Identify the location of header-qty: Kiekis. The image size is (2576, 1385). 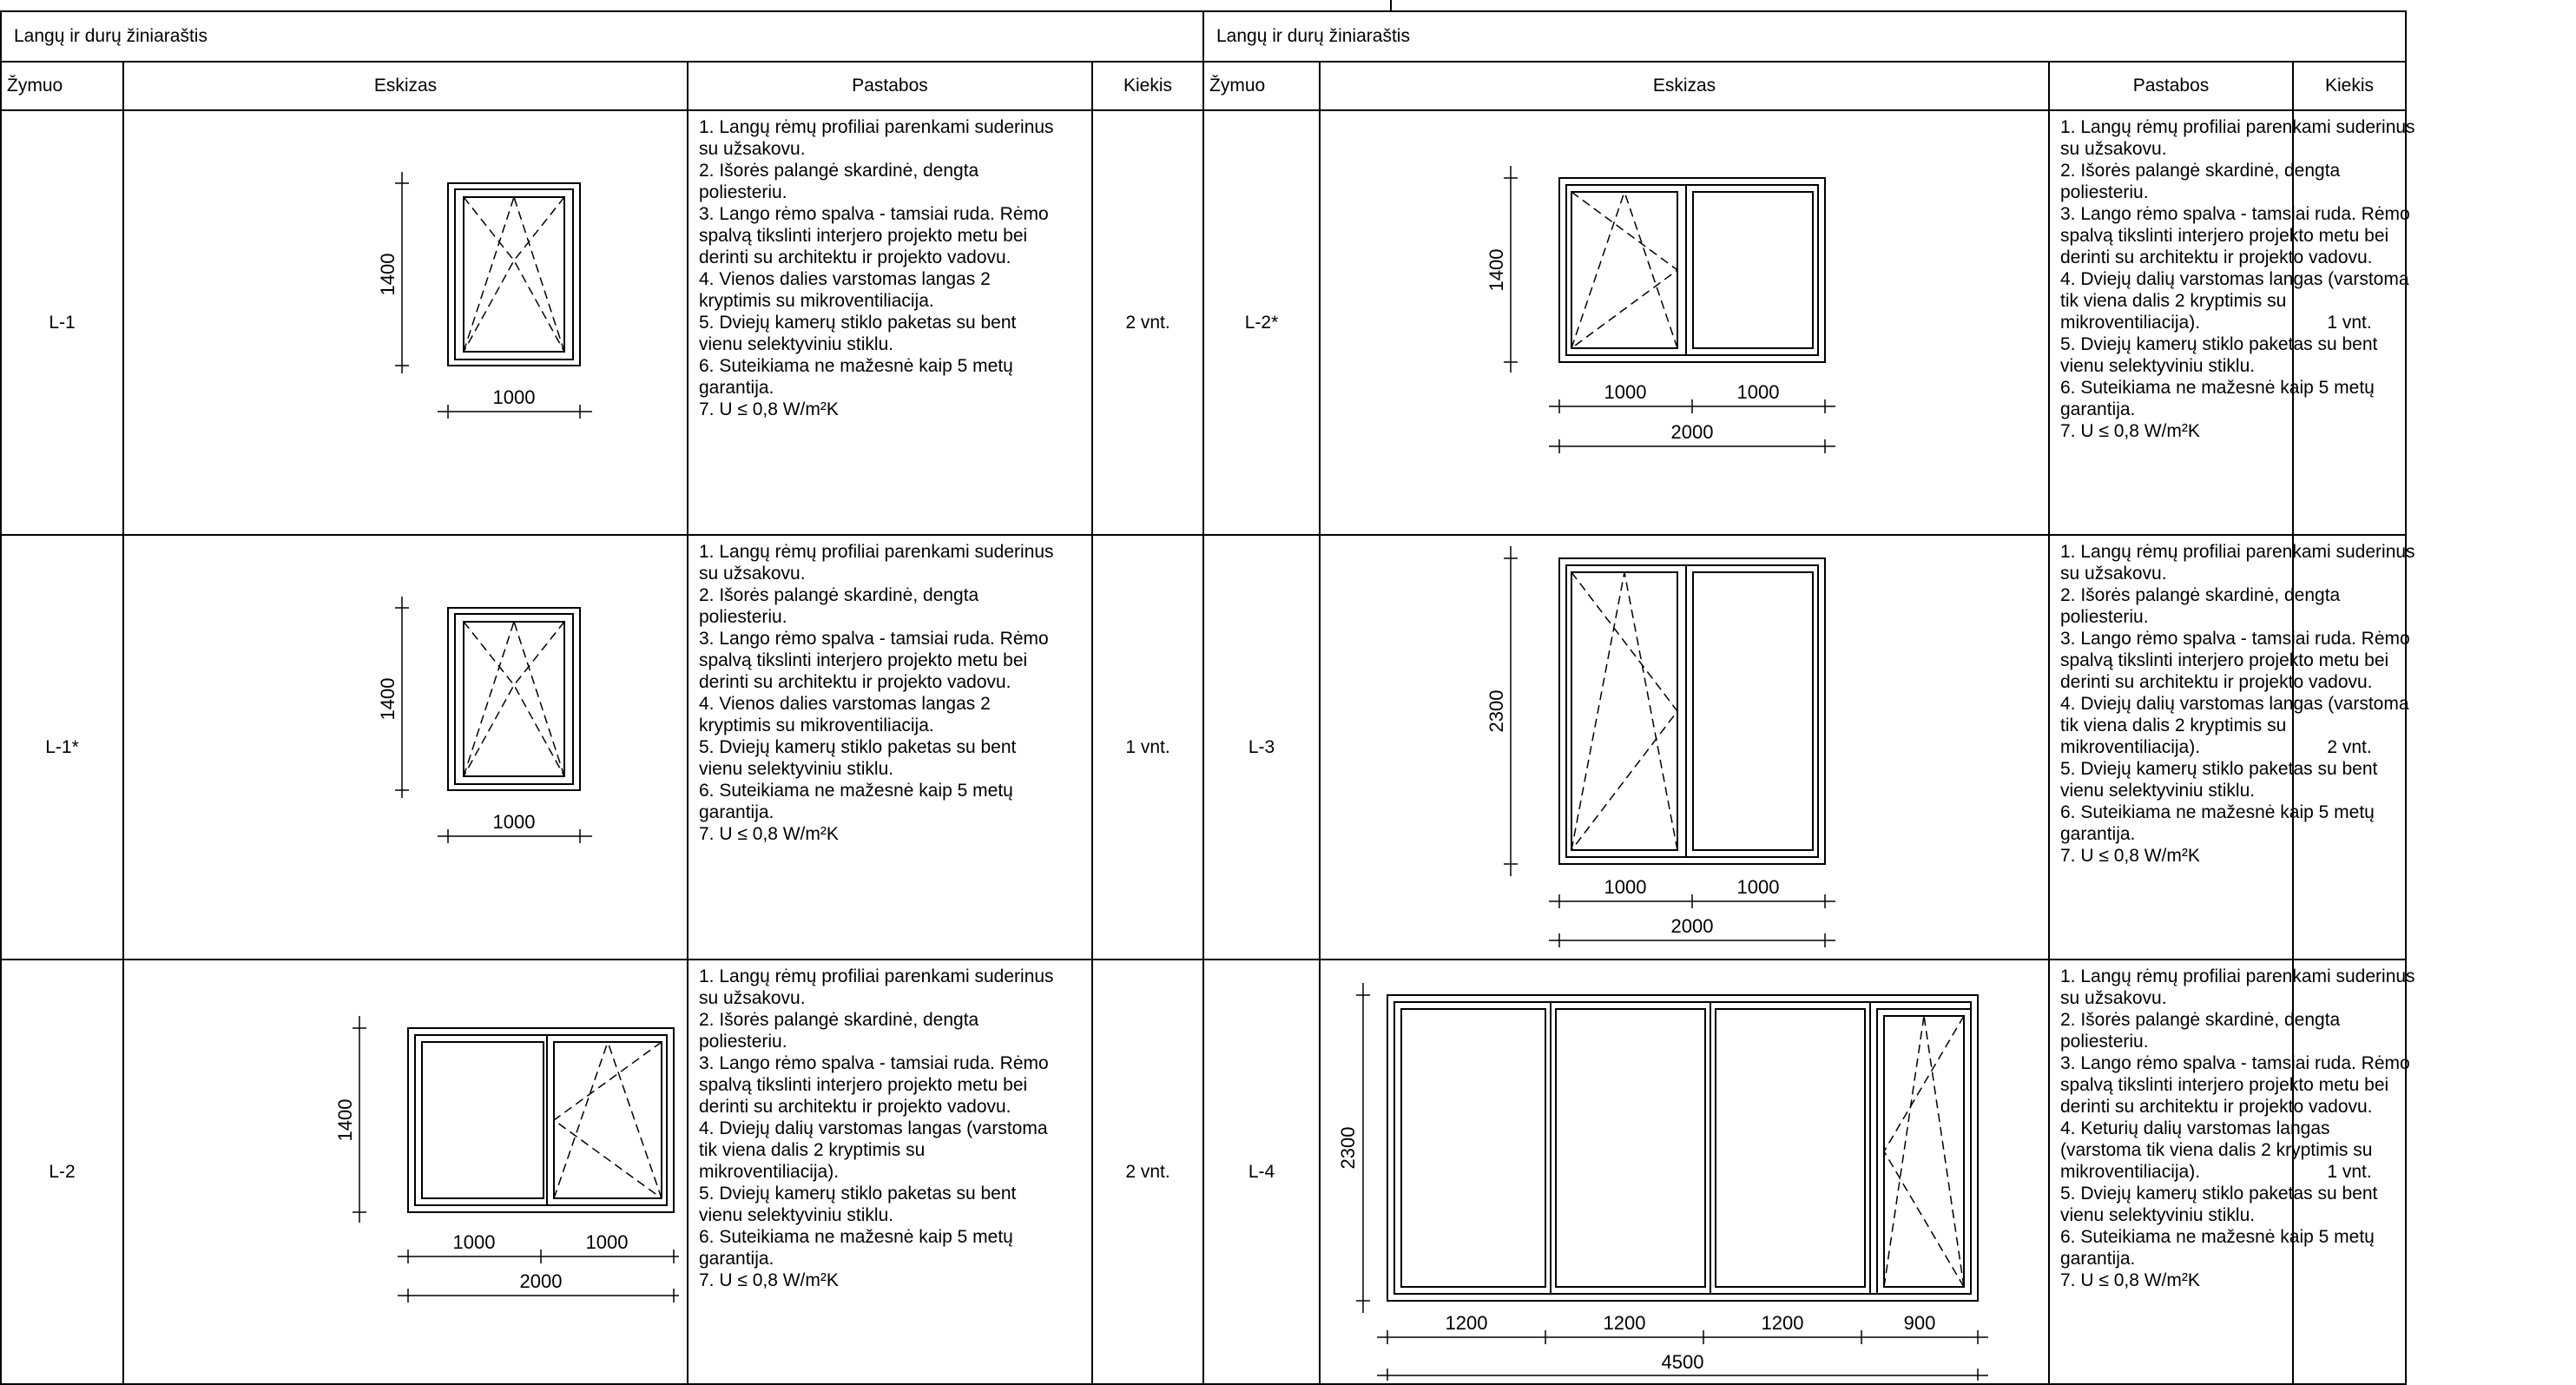
(1147, 86).